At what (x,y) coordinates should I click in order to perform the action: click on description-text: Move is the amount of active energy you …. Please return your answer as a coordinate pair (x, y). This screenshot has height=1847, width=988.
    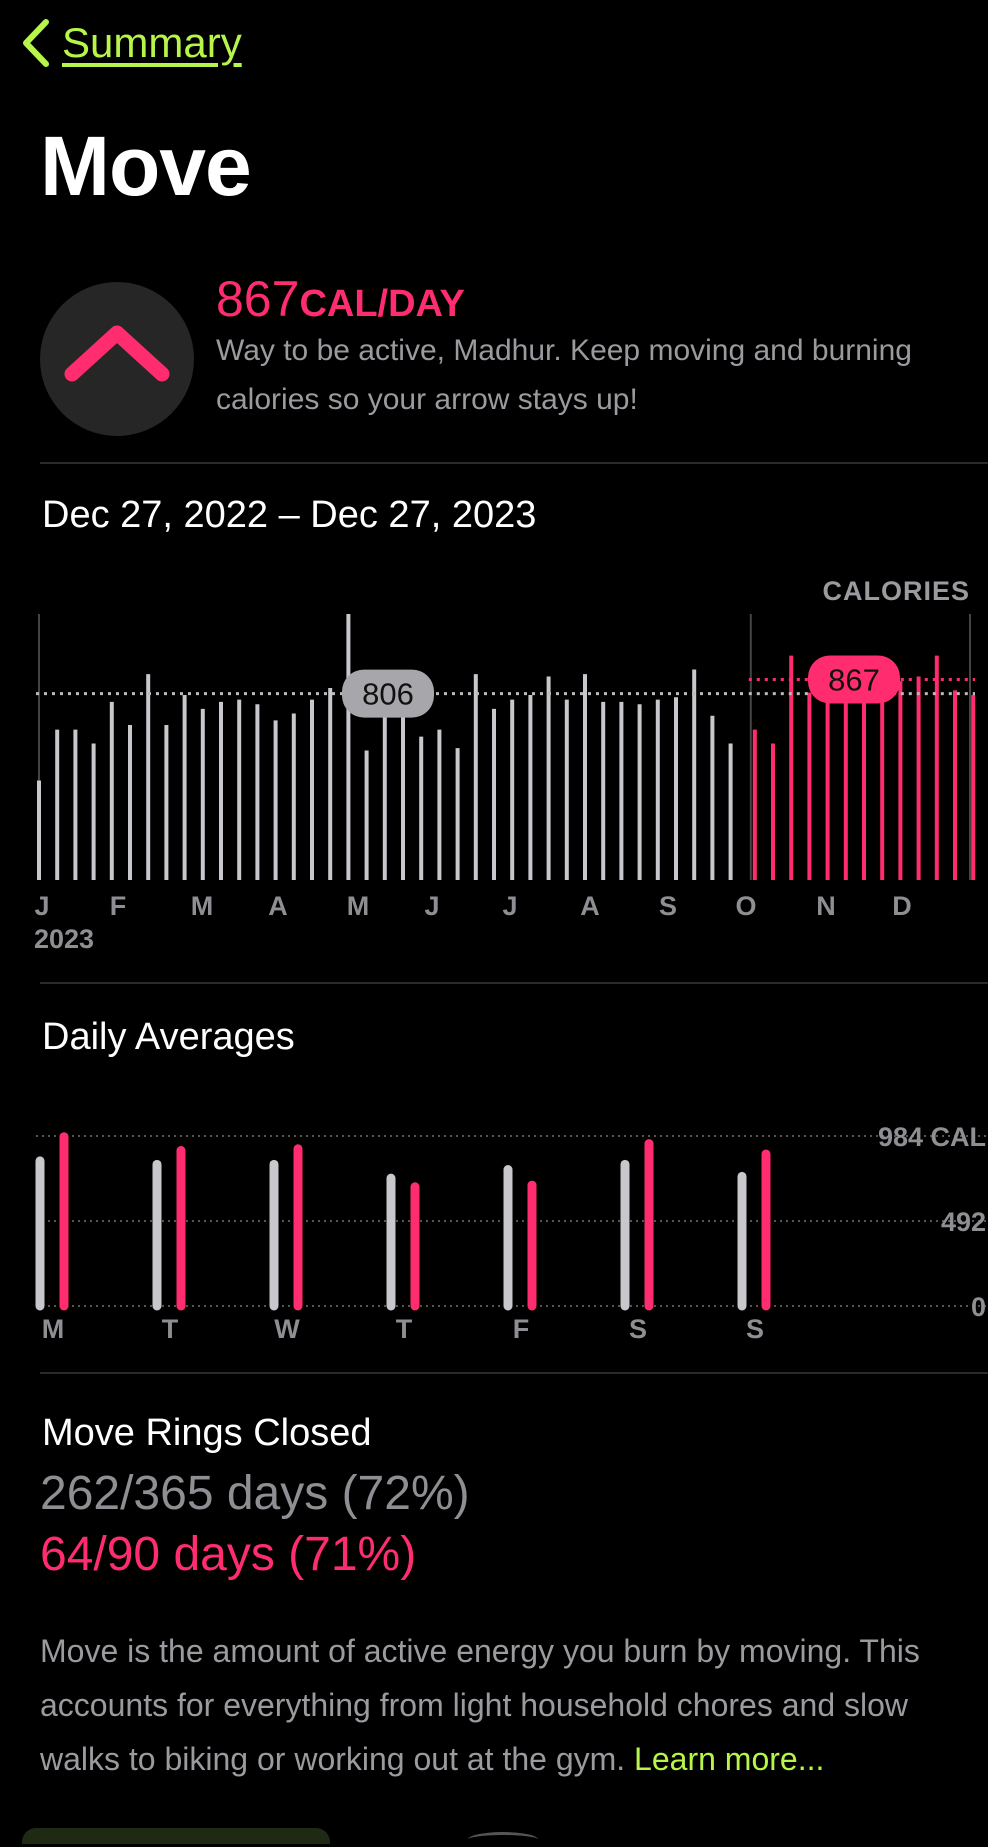
    Looking at the image, I should click on (480, 1705).